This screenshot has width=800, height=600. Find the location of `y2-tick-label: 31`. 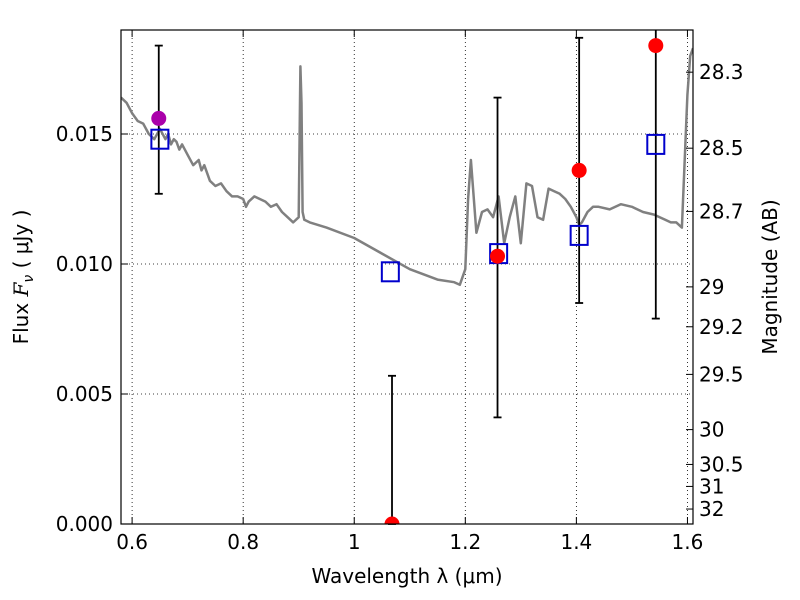

y2-tick-label: 31 is located at coordinates (711, 486).